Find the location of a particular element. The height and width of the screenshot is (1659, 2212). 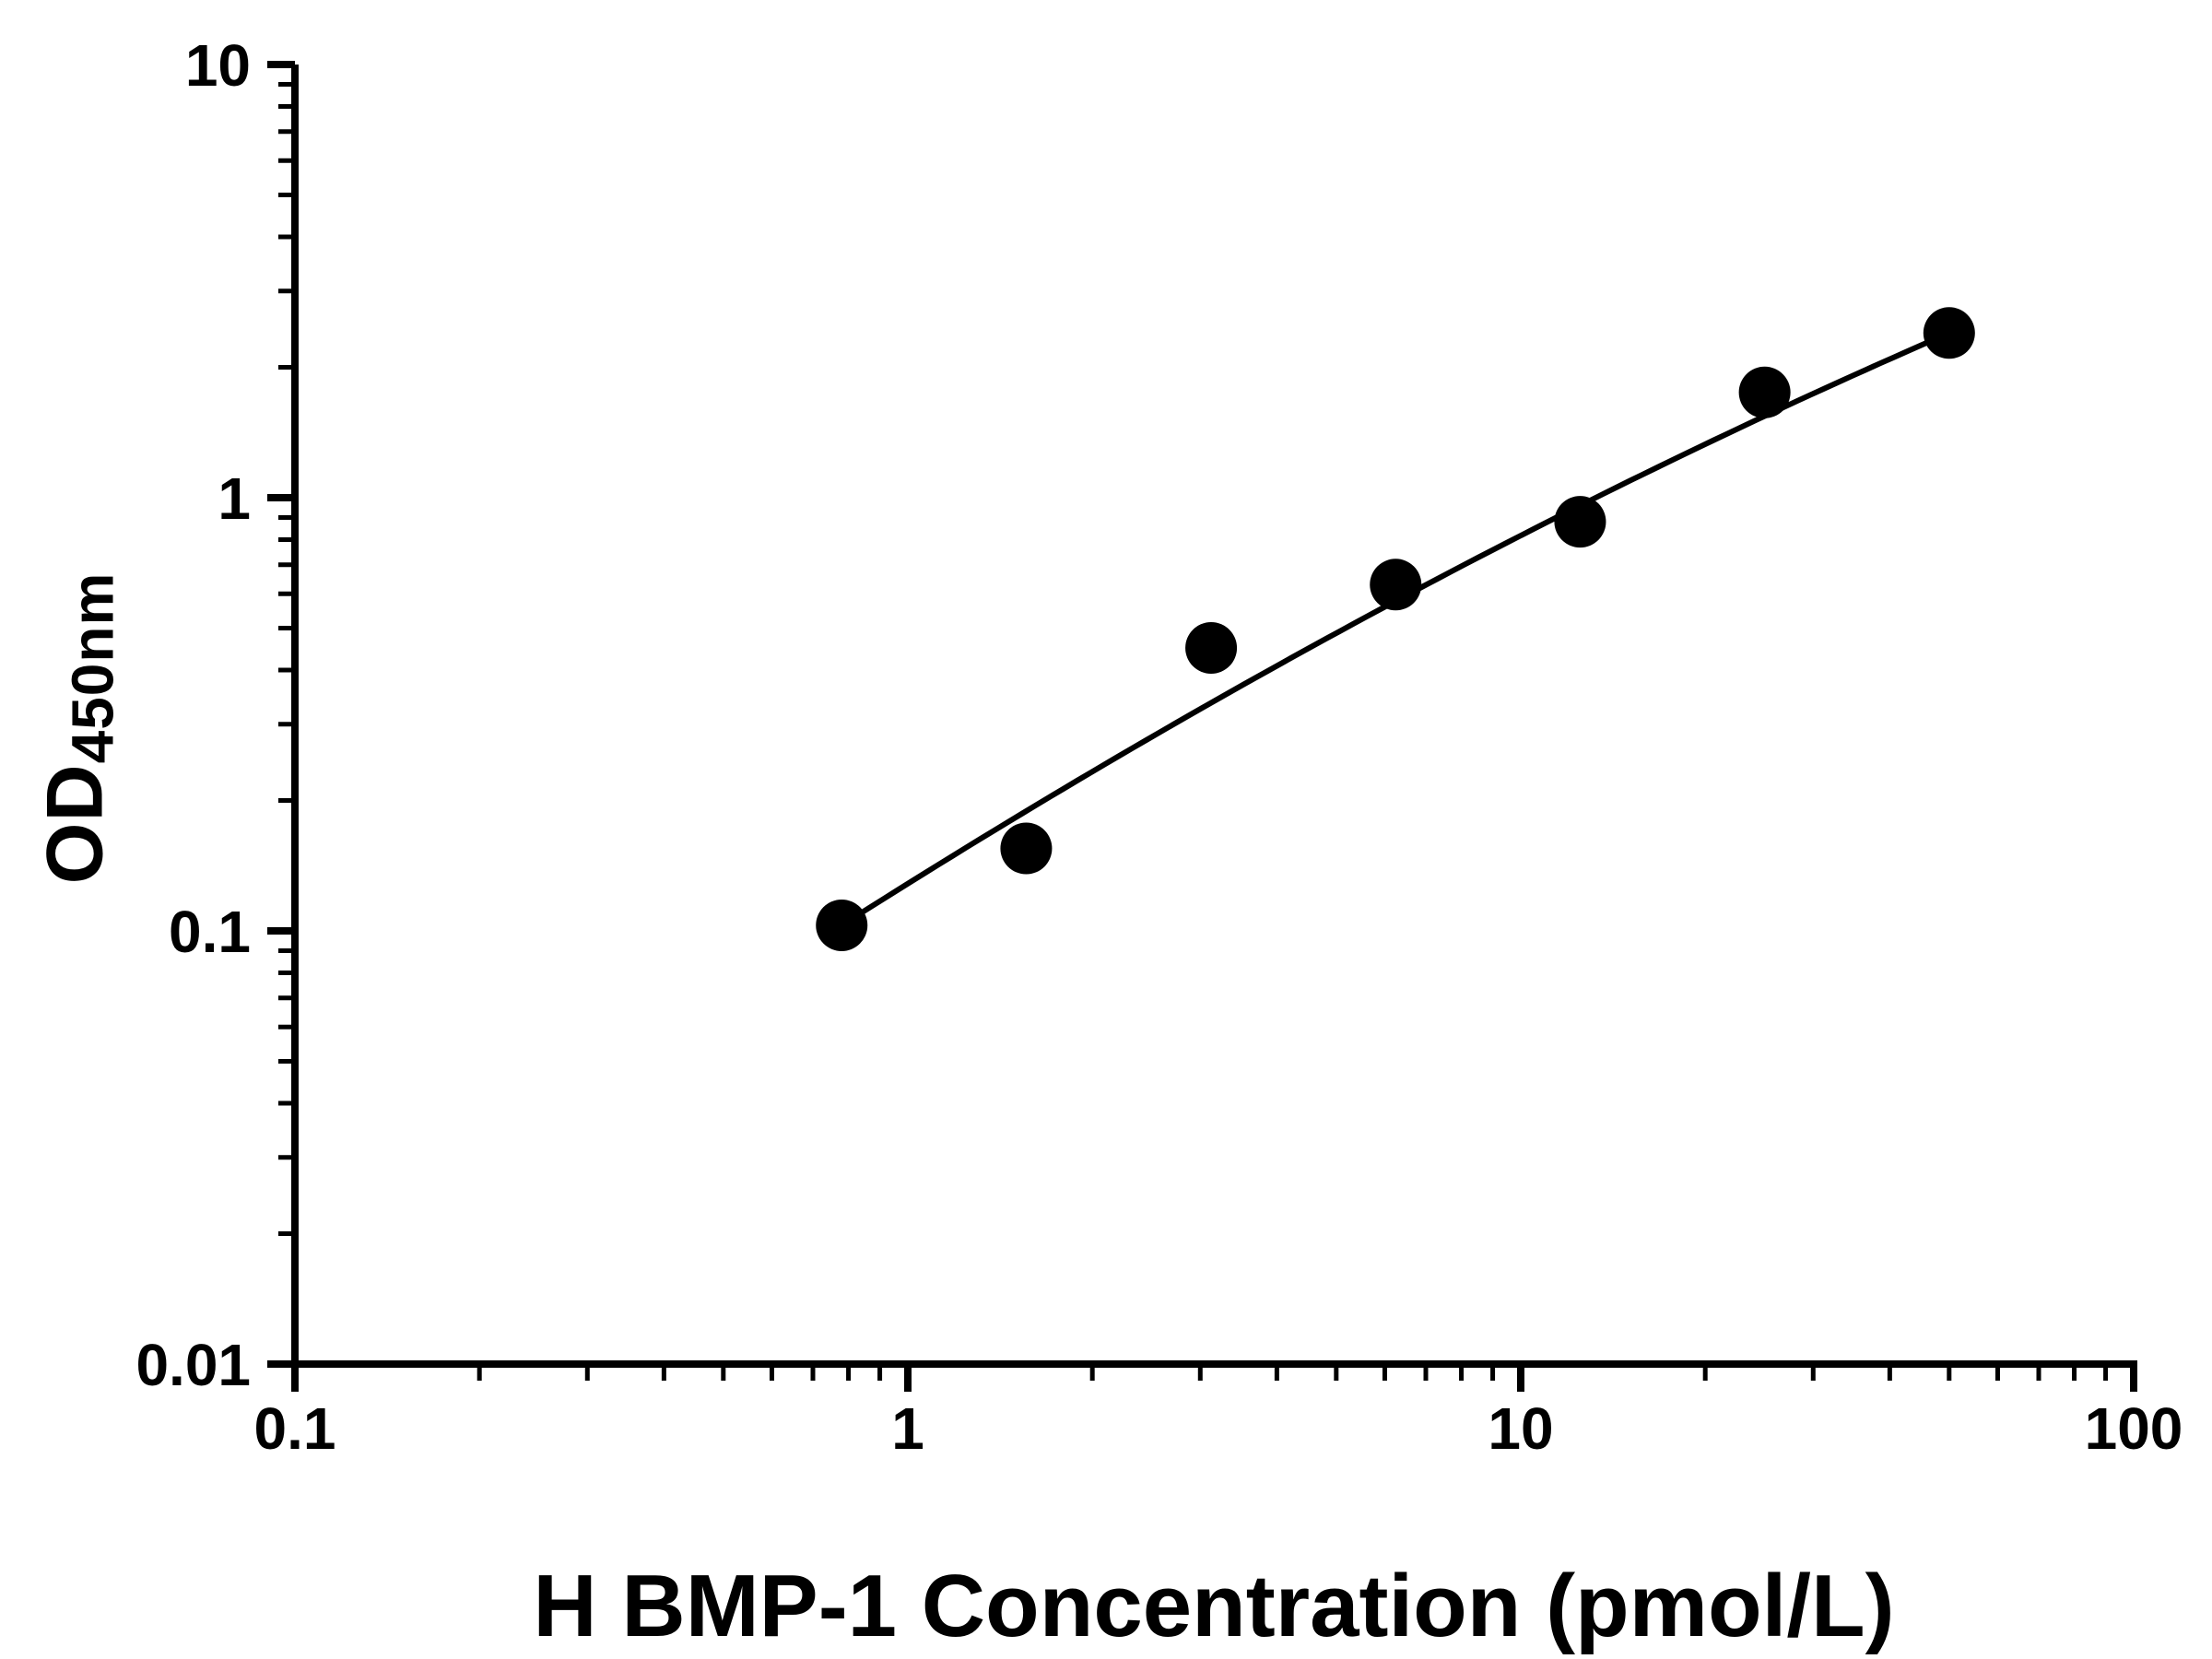

x-axis-title: H BMP-1 Concentration (pmol/L) is located at coordinates (1214, 1606).